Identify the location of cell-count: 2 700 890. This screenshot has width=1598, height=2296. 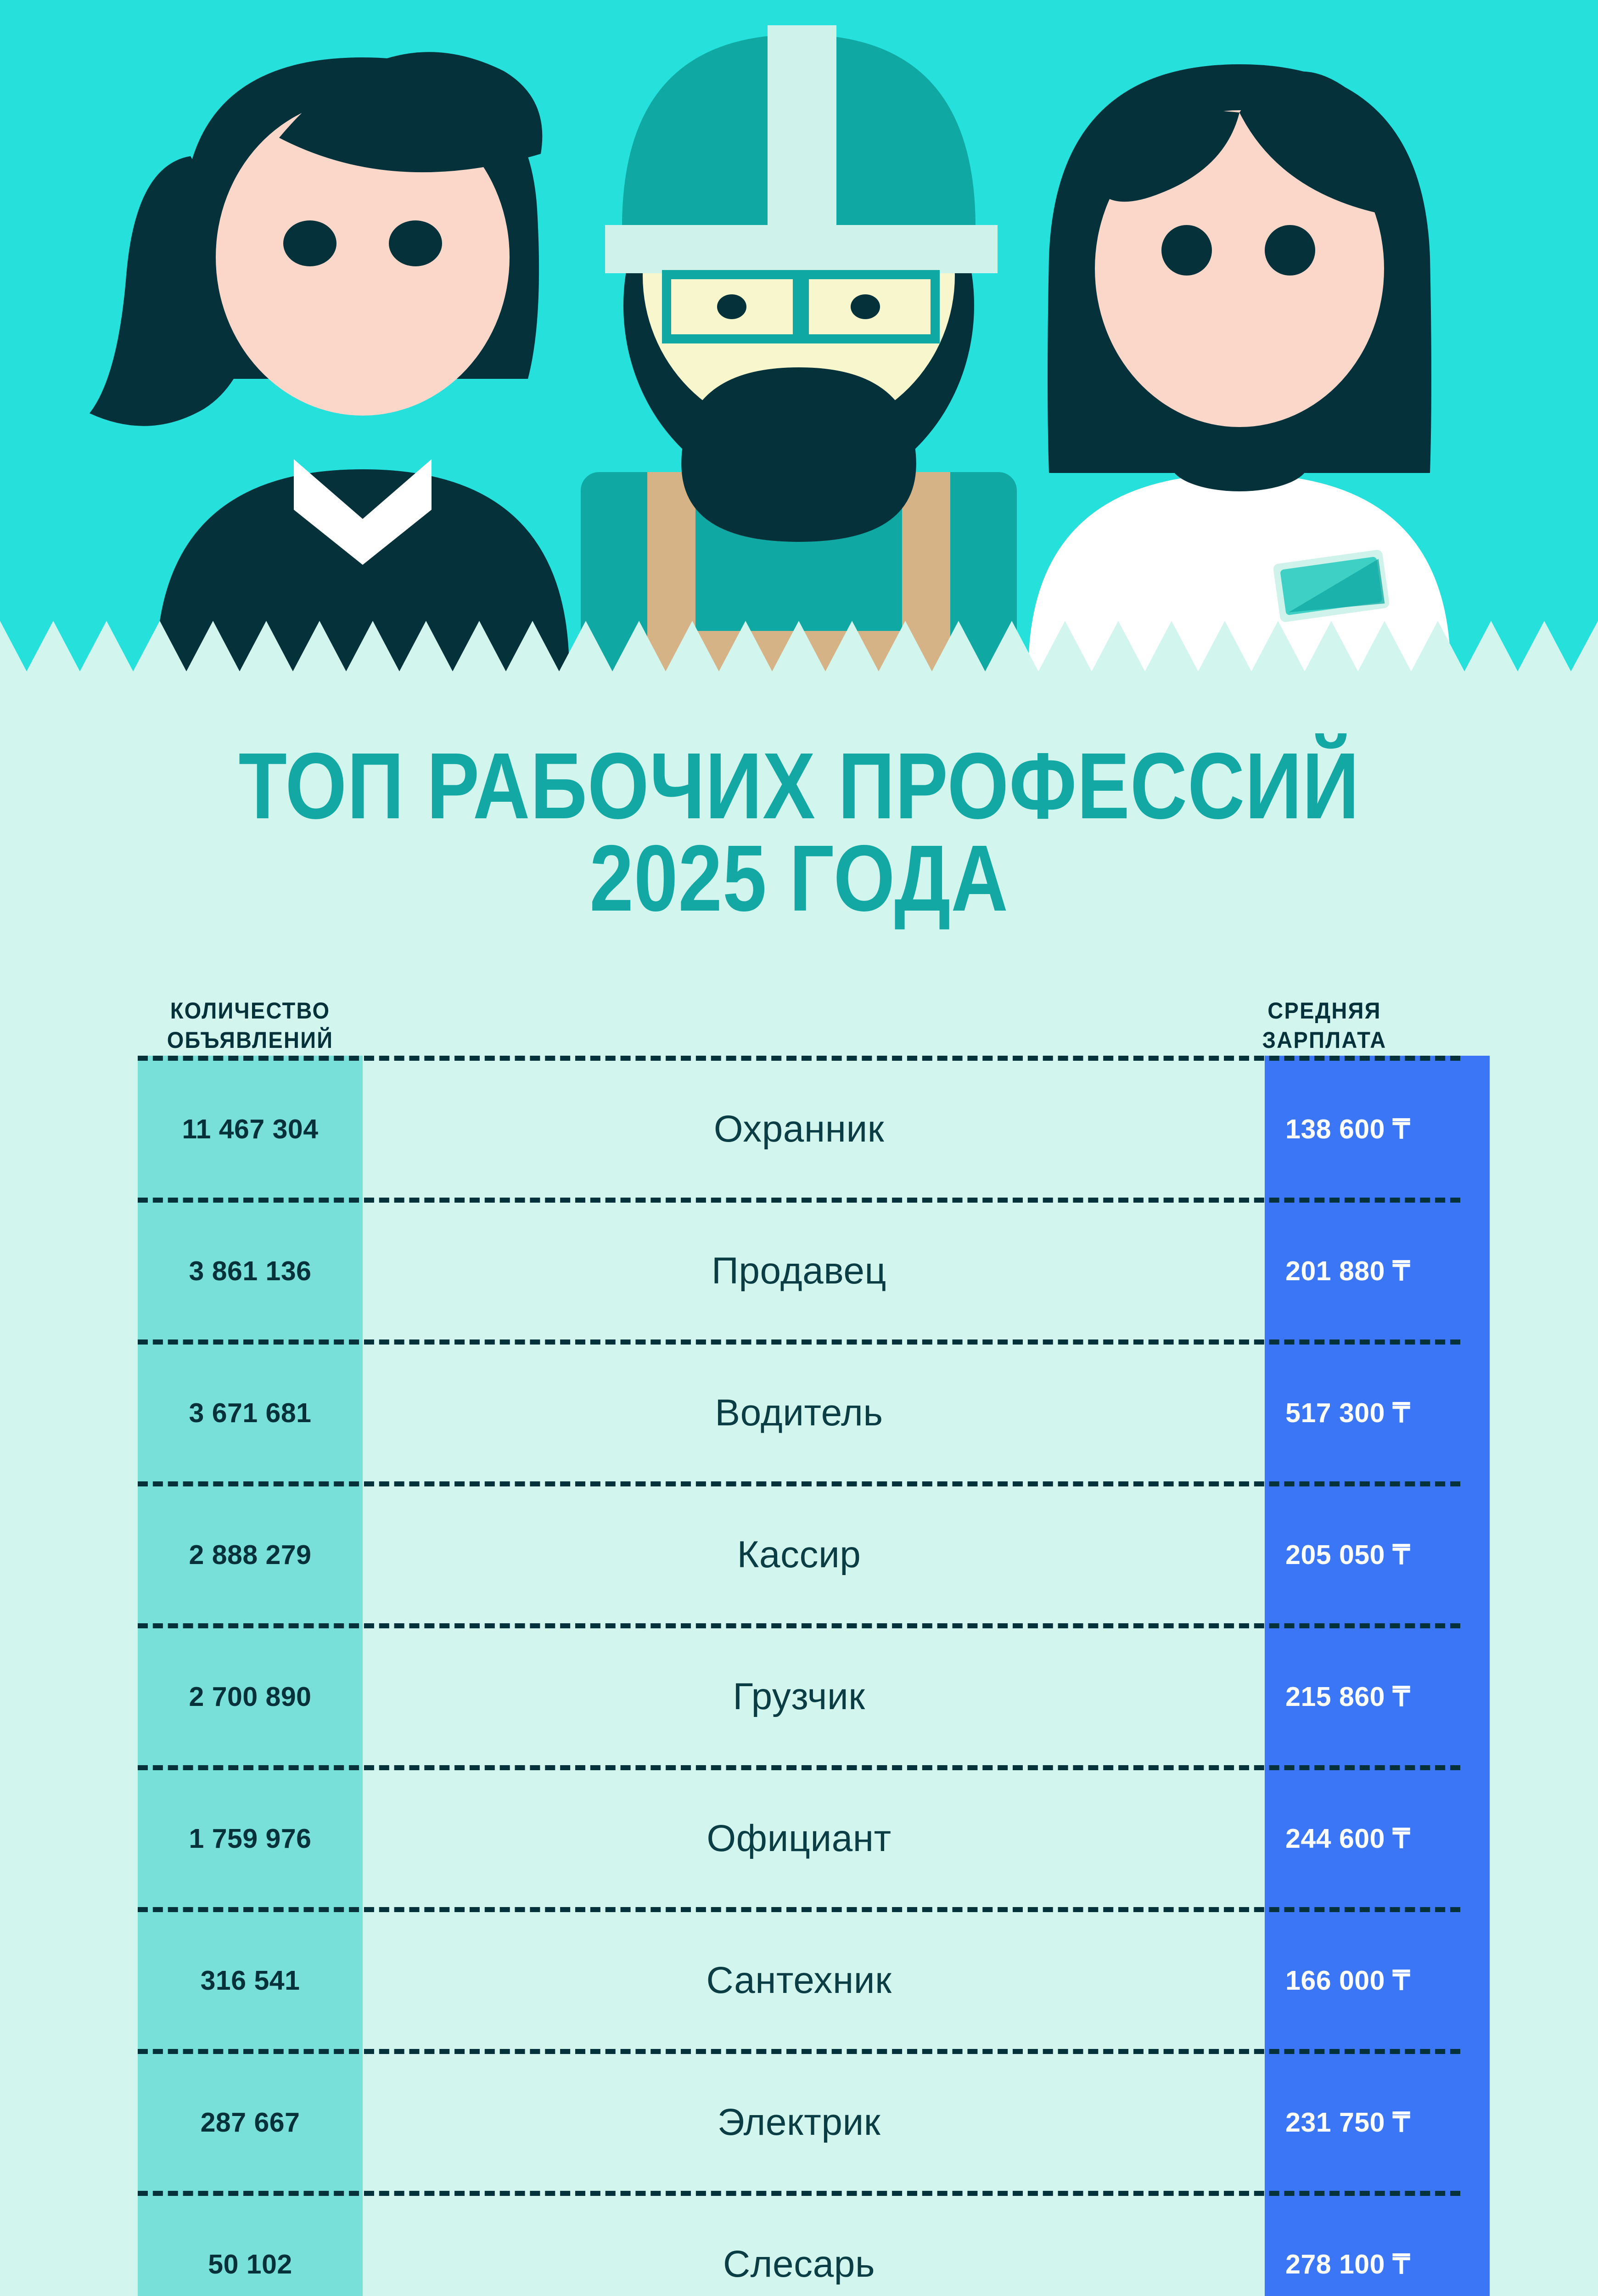
(251, 1696).